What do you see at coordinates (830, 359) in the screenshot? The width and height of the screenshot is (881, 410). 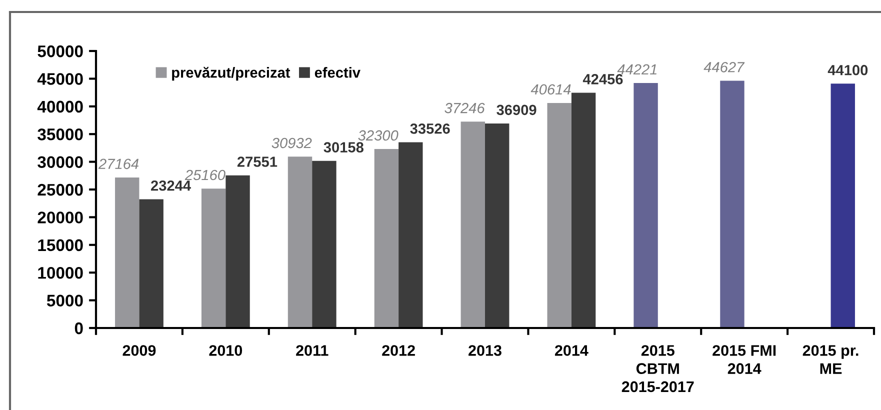 I see `x-tick-label: 2015 pr. ME` at bounding box center [830, 359].